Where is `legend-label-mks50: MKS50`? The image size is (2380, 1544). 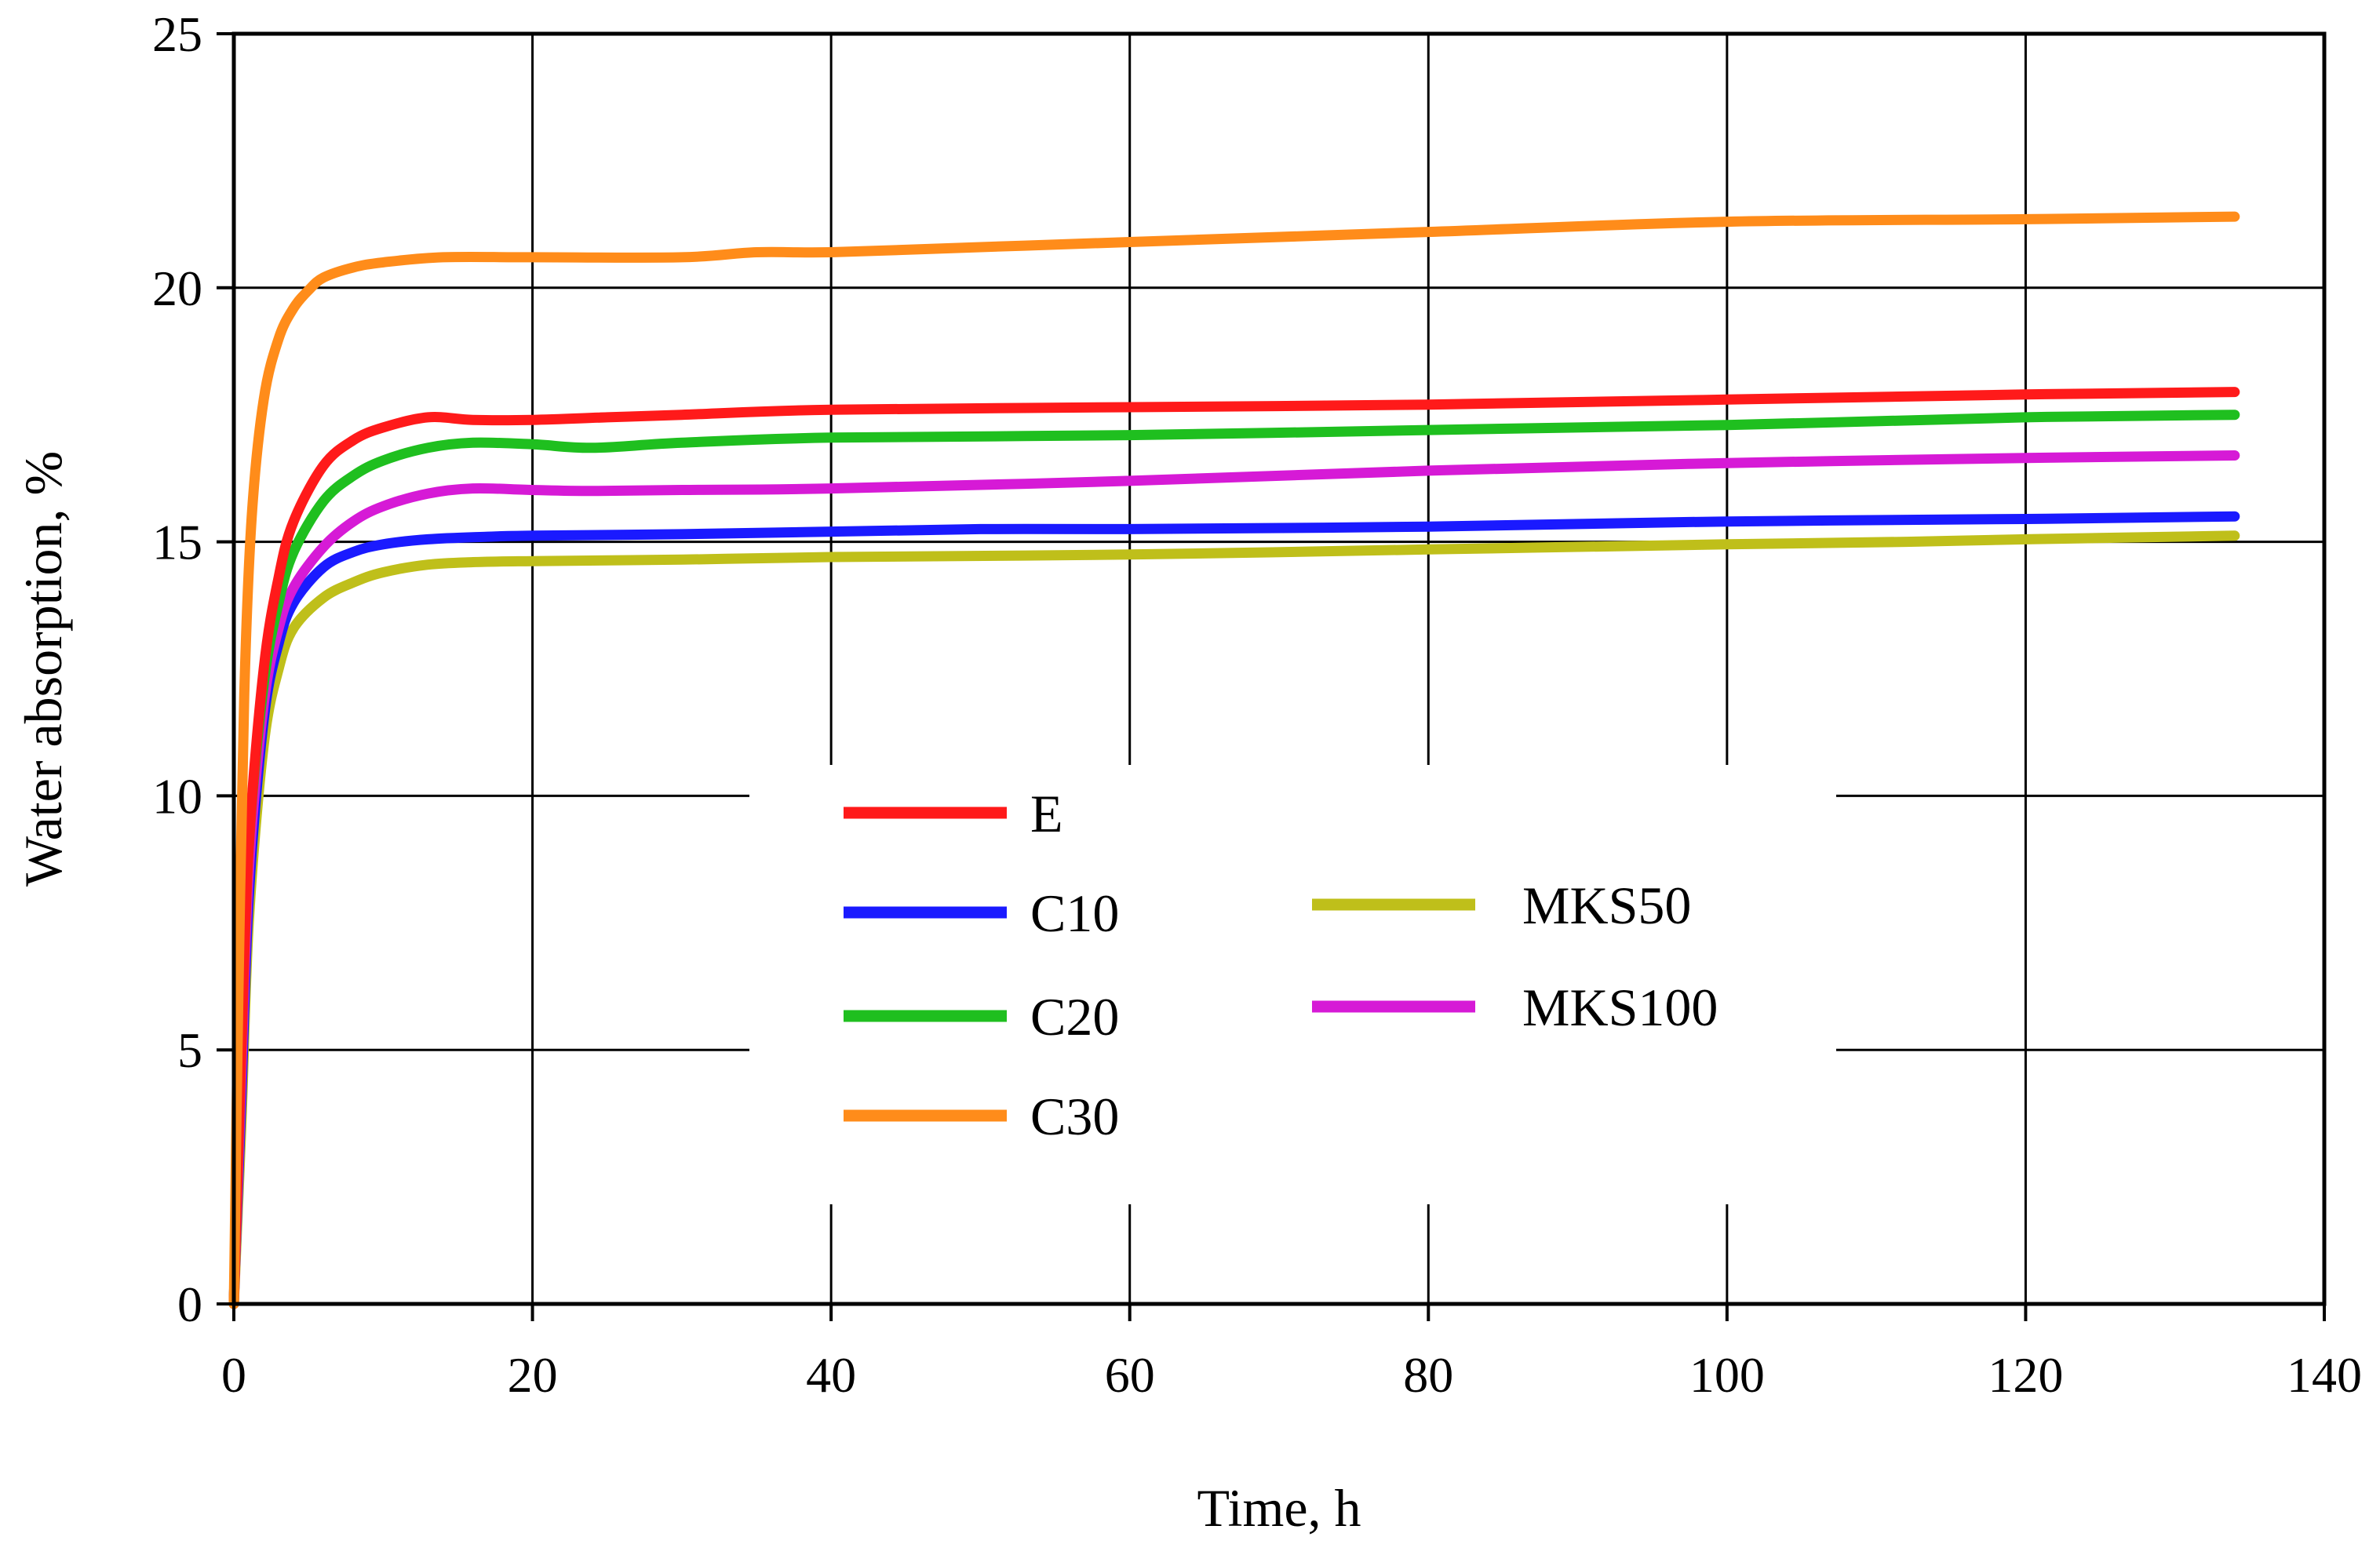 legend-label-mks50: MKS50 is located at coordinates (1606, 906).